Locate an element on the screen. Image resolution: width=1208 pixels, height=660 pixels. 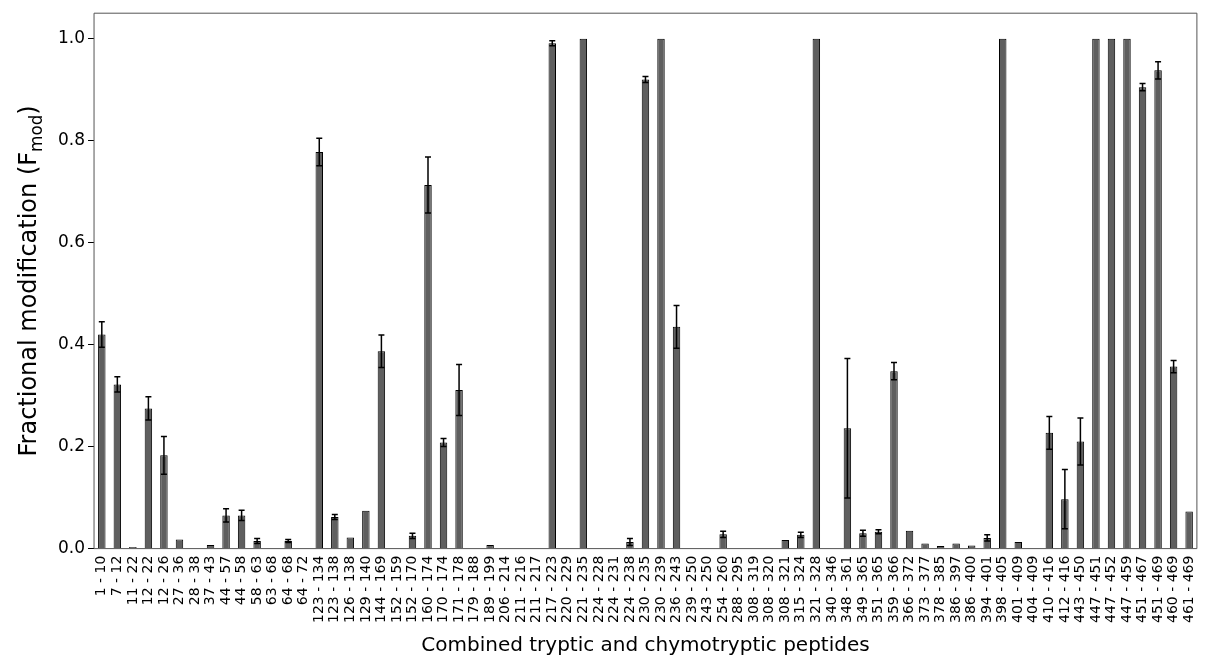
x-tick-label: 27 - 36 is located at coordinates (178, 580).